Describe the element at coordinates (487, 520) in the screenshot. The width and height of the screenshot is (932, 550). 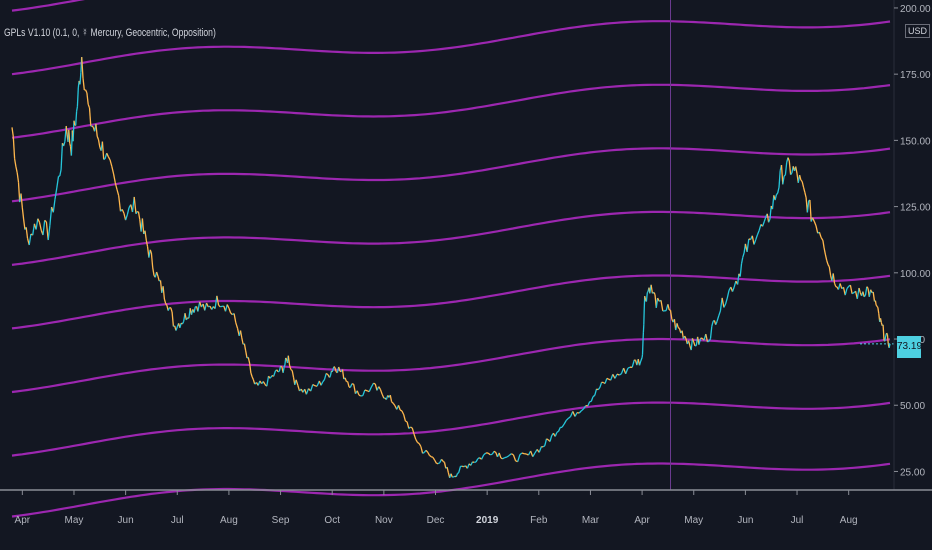
I see `time-tick-label: 2019` at that location.